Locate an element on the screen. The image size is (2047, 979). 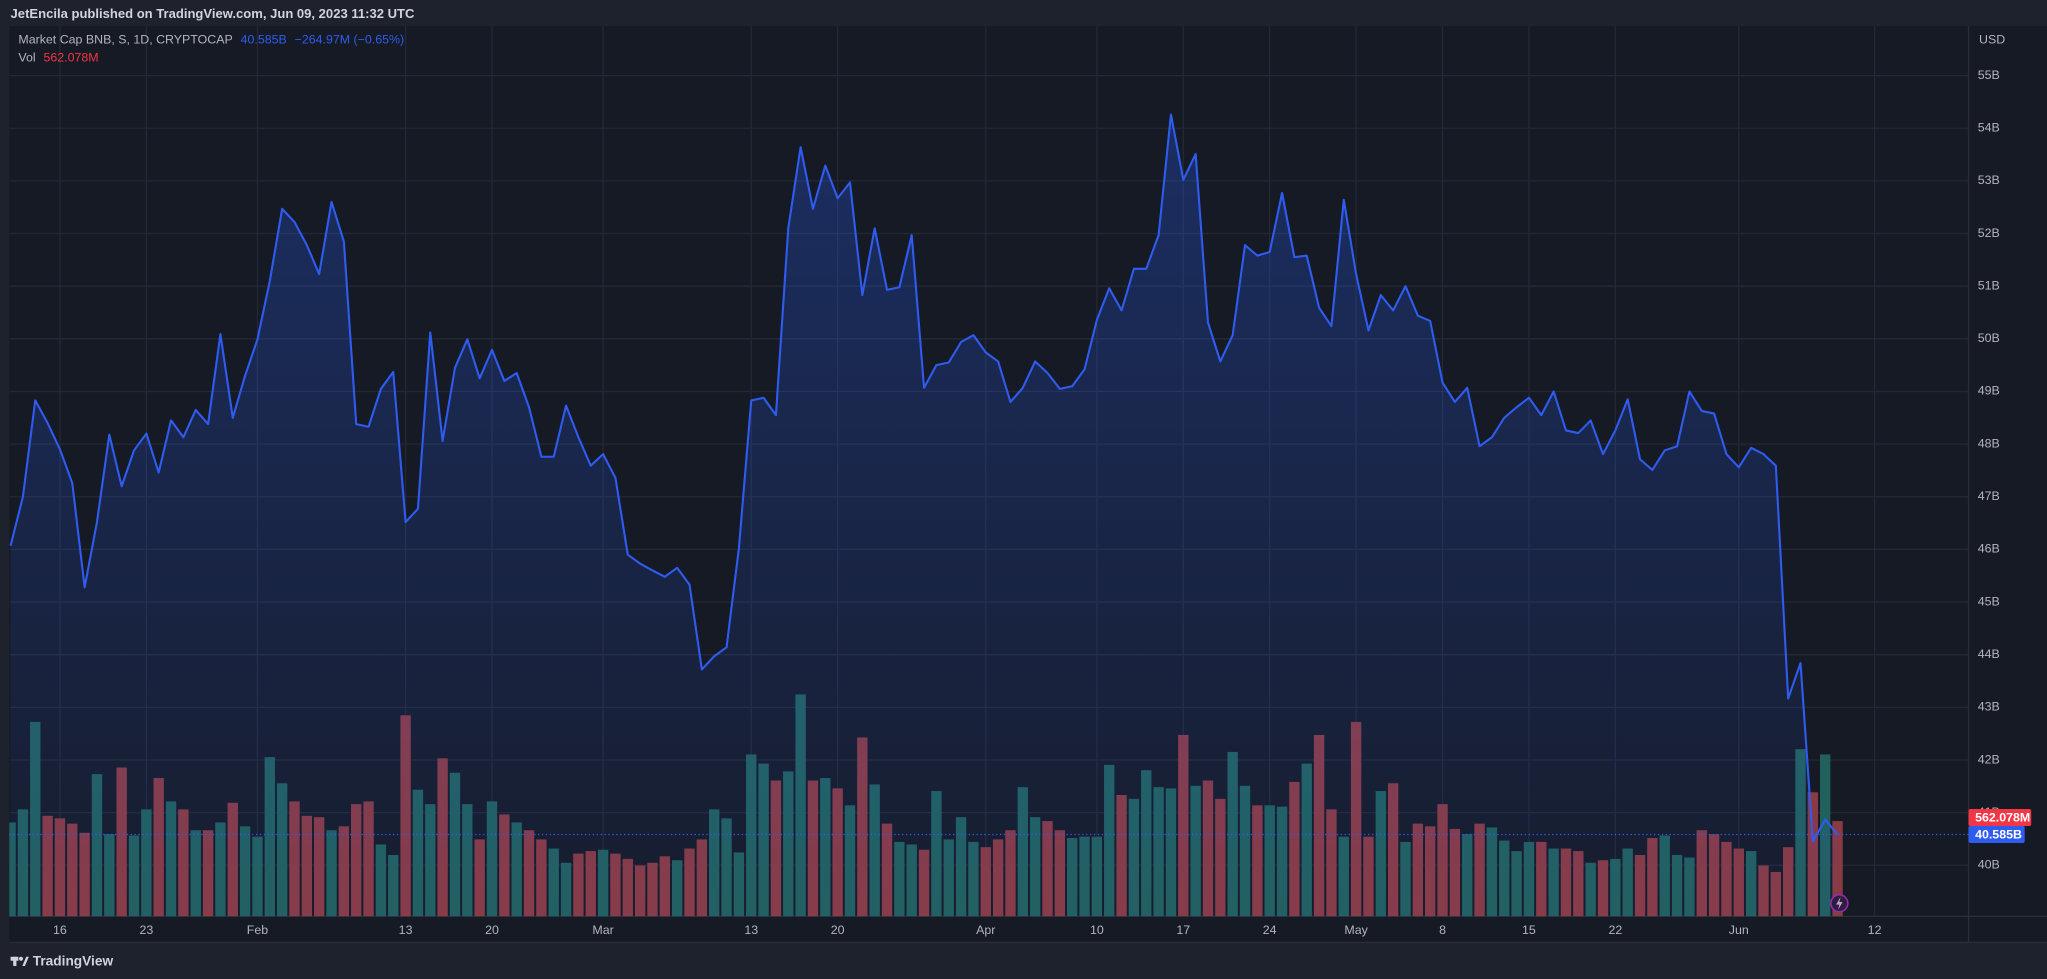
price-tag is located at coordinates (1996, 834).